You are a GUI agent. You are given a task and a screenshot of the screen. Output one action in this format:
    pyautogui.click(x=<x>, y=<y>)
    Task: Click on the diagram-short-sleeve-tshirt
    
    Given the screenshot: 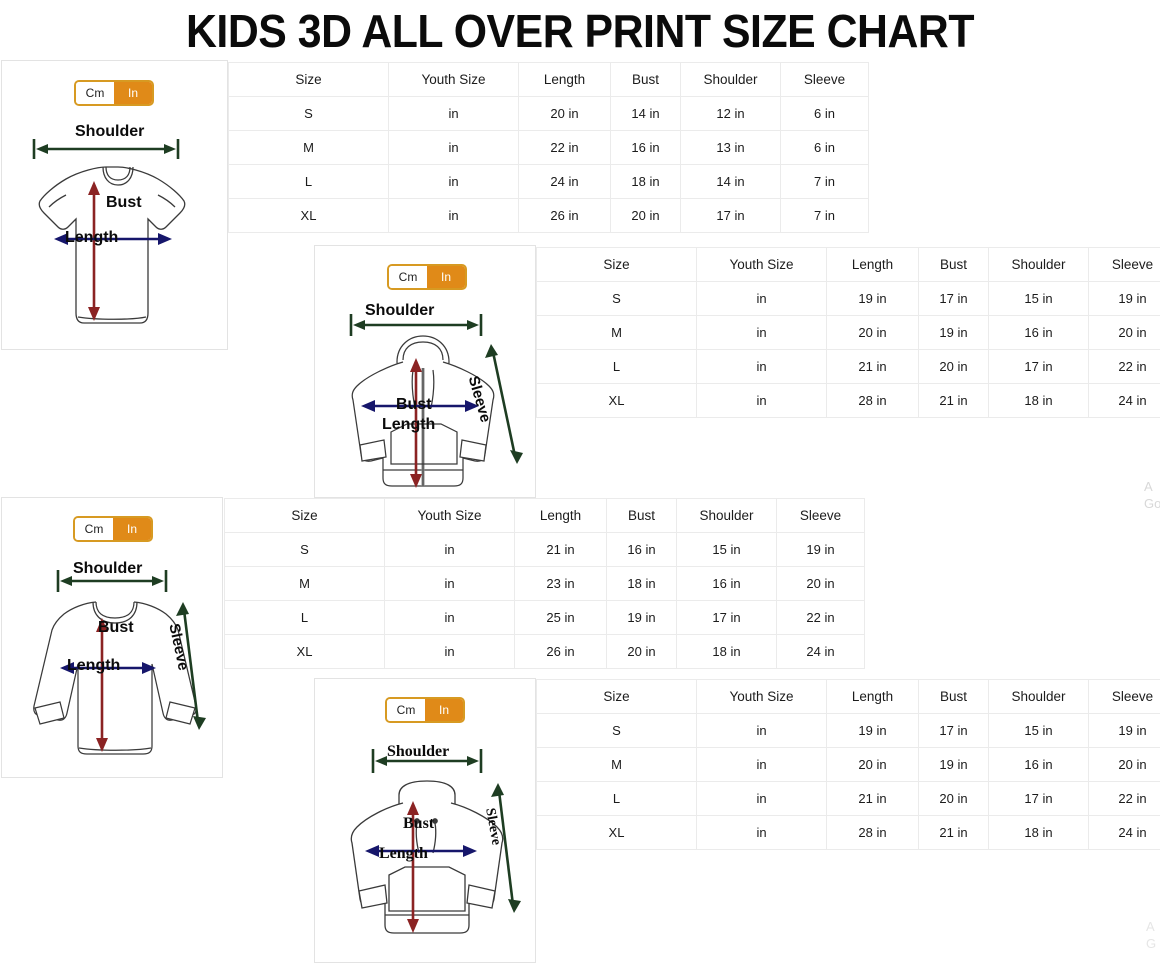 What is the action you would take?
    pyautogui.click(x=118, y=233)
    